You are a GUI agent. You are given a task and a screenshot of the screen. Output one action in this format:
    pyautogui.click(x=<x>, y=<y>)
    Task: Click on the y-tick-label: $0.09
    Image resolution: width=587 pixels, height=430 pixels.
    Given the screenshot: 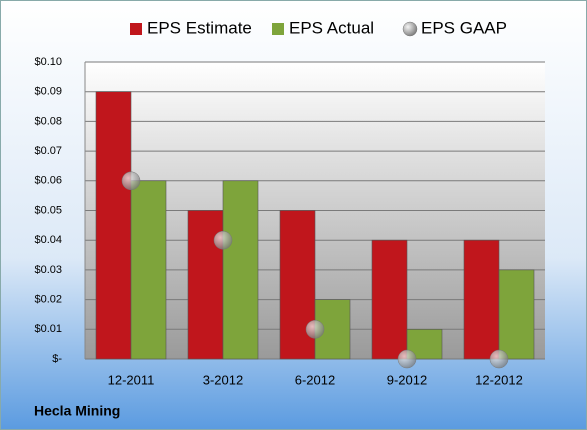 What is the action you would take?
    pyautogui.click(x=48, y=92)
    